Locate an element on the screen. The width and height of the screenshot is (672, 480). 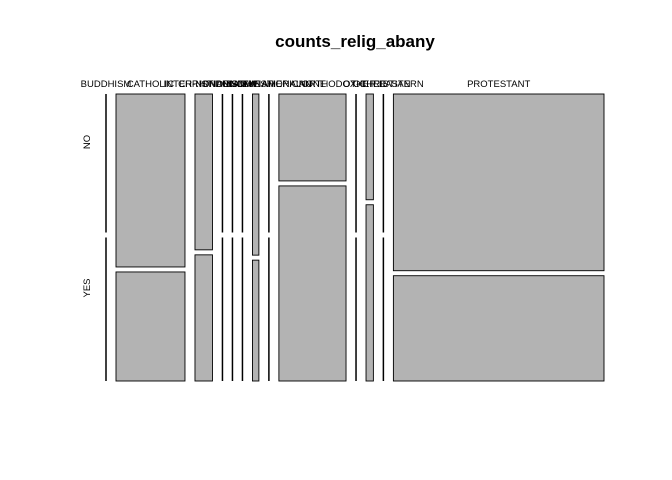
column-label-protestant: PROTESTANT is located at coordinates (498, 84).